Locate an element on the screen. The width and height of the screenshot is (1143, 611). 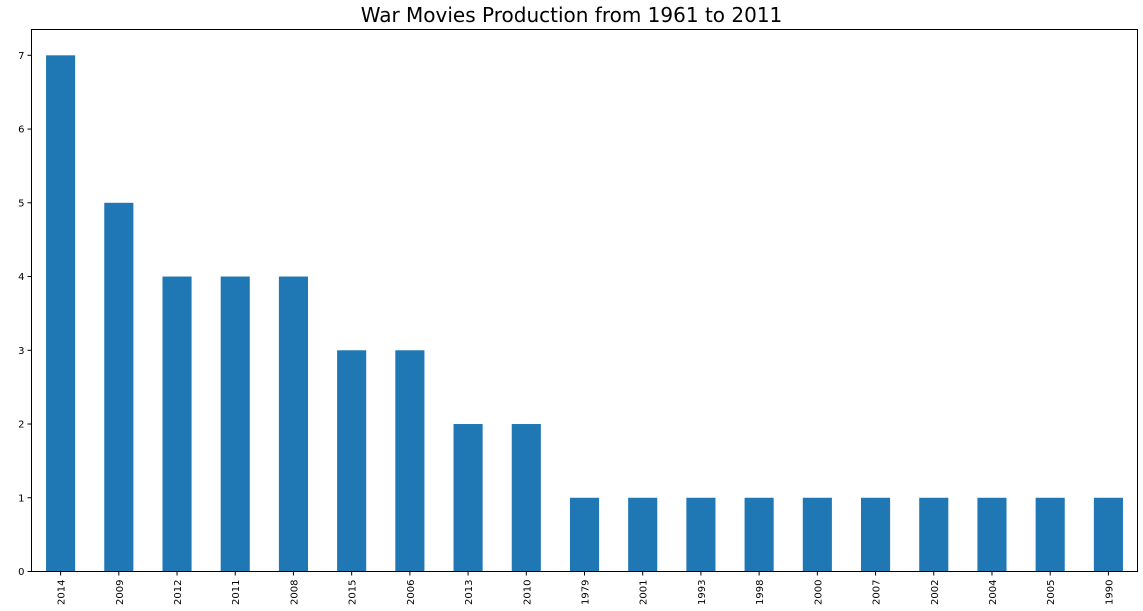
x-tick-label: 1993 is located at coordinates (702, 592).